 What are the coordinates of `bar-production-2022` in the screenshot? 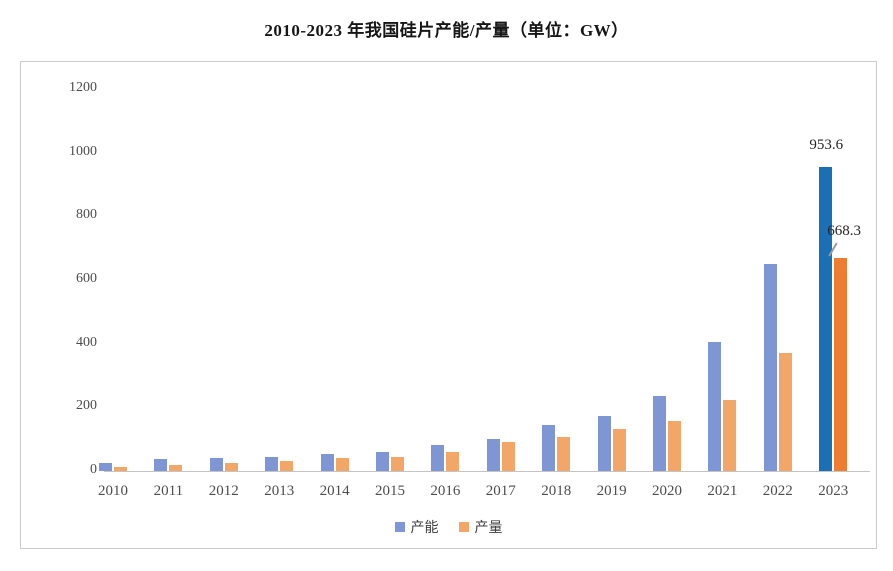 It's located at (785, 411).